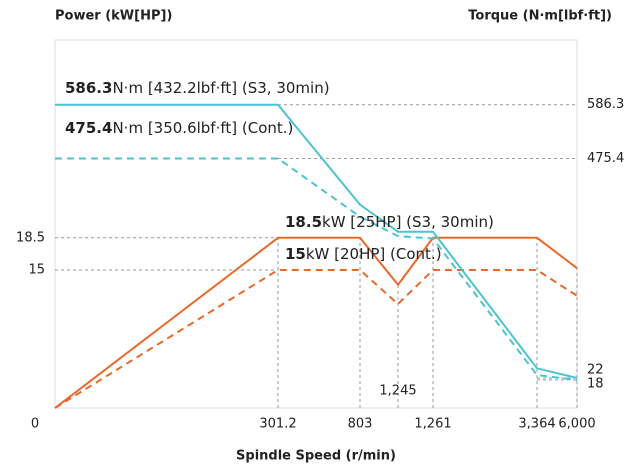  What do you see at coordinates (432, 424) in the screenshot?
I see `x-tick-label: 1,261` at bounding box center [432, 424].